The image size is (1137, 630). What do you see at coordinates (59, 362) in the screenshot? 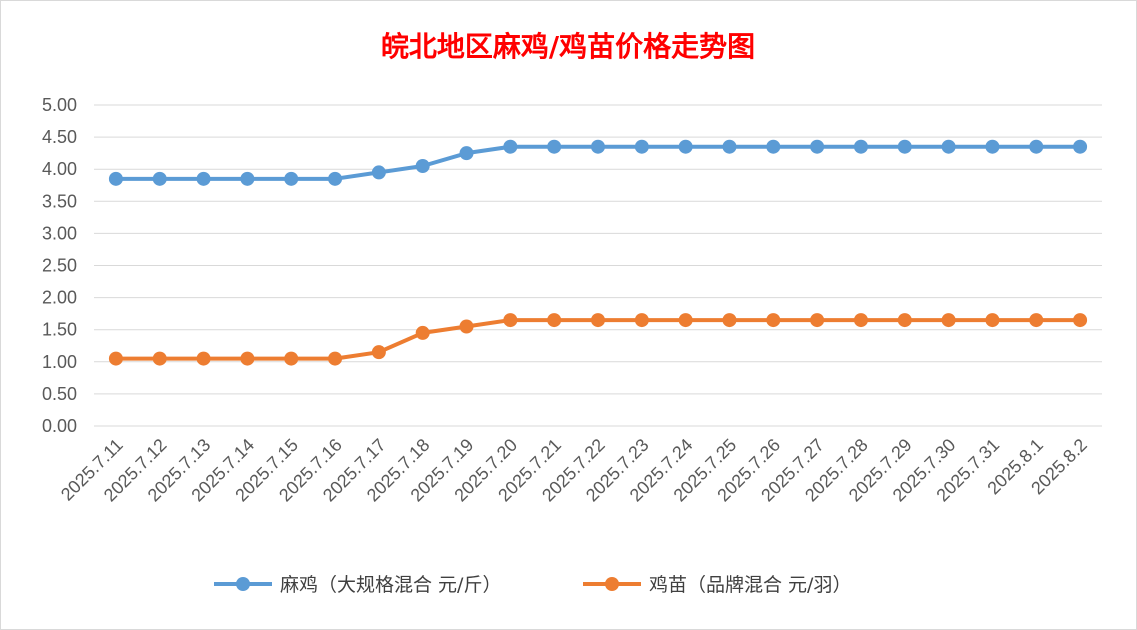
I see `y-tick-label: 1.00` at bounding box center [59, 362].